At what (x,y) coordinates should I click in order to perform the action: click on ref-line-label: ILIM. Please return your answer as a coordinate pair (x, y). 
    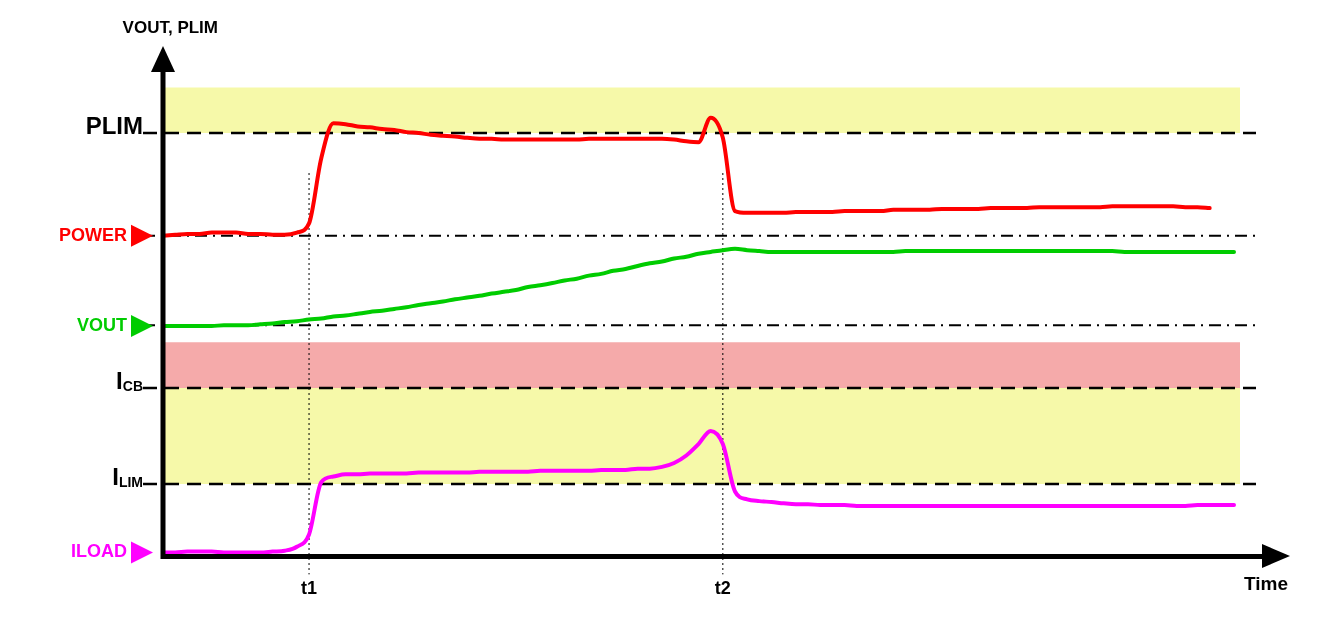
    Looking at the image, I should click on (128, 476).